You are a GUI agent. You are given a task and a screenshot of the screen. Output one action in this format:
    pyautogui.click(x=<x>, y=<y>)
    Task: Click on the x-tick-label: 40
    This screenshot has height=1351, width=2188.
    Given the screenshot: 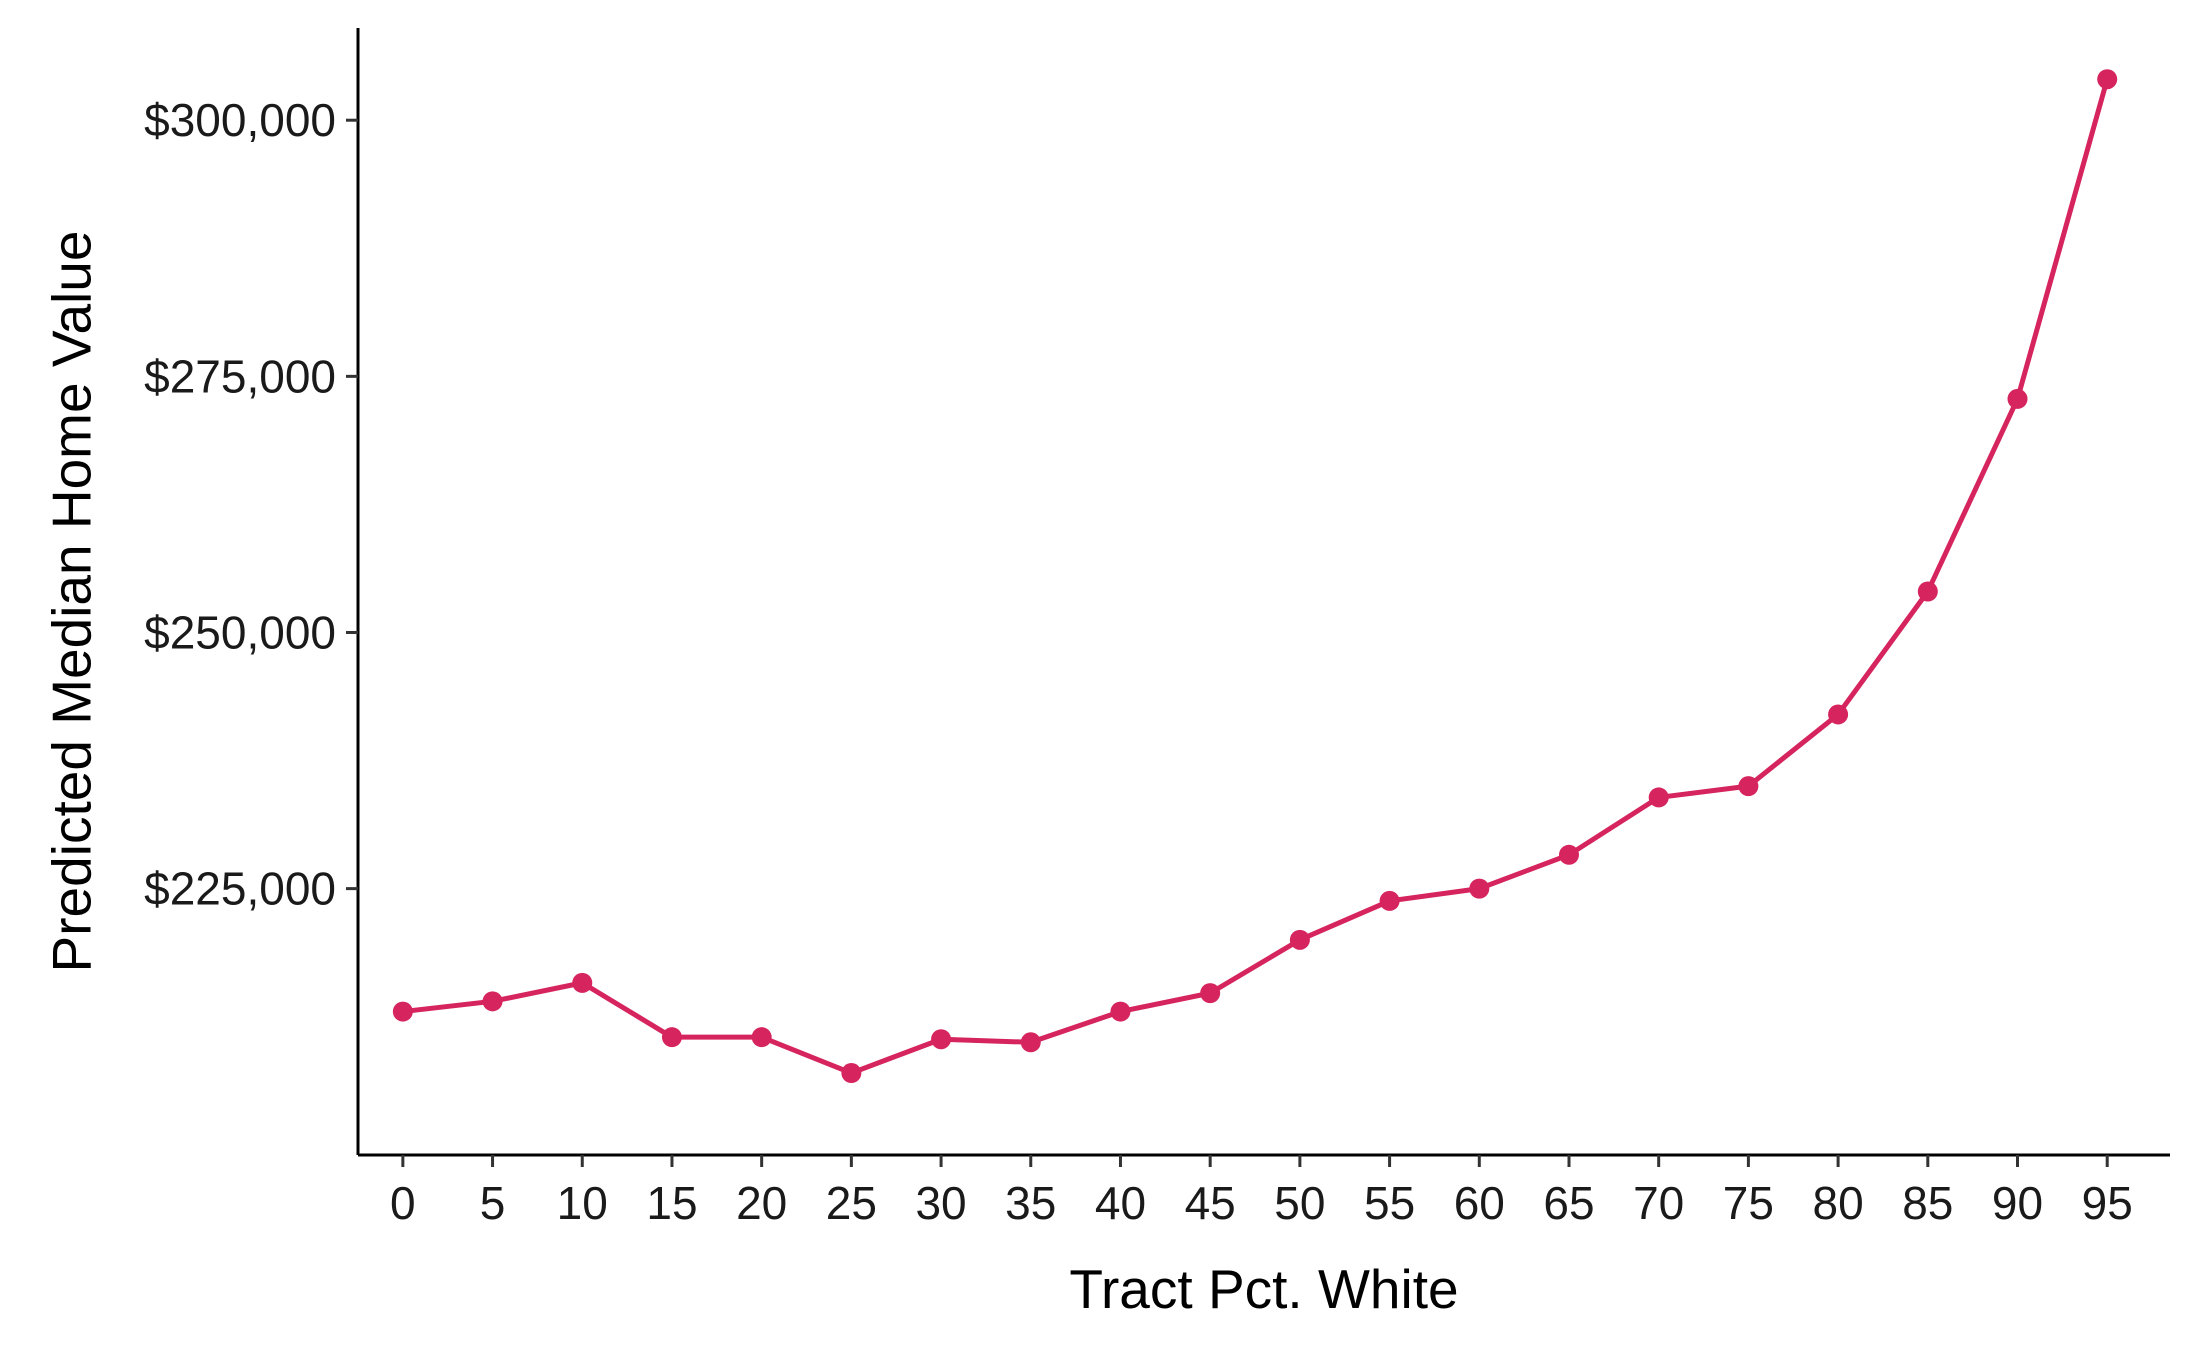 What is the action you would take?
    pyautogui.click(x=1120, y=1203)
    